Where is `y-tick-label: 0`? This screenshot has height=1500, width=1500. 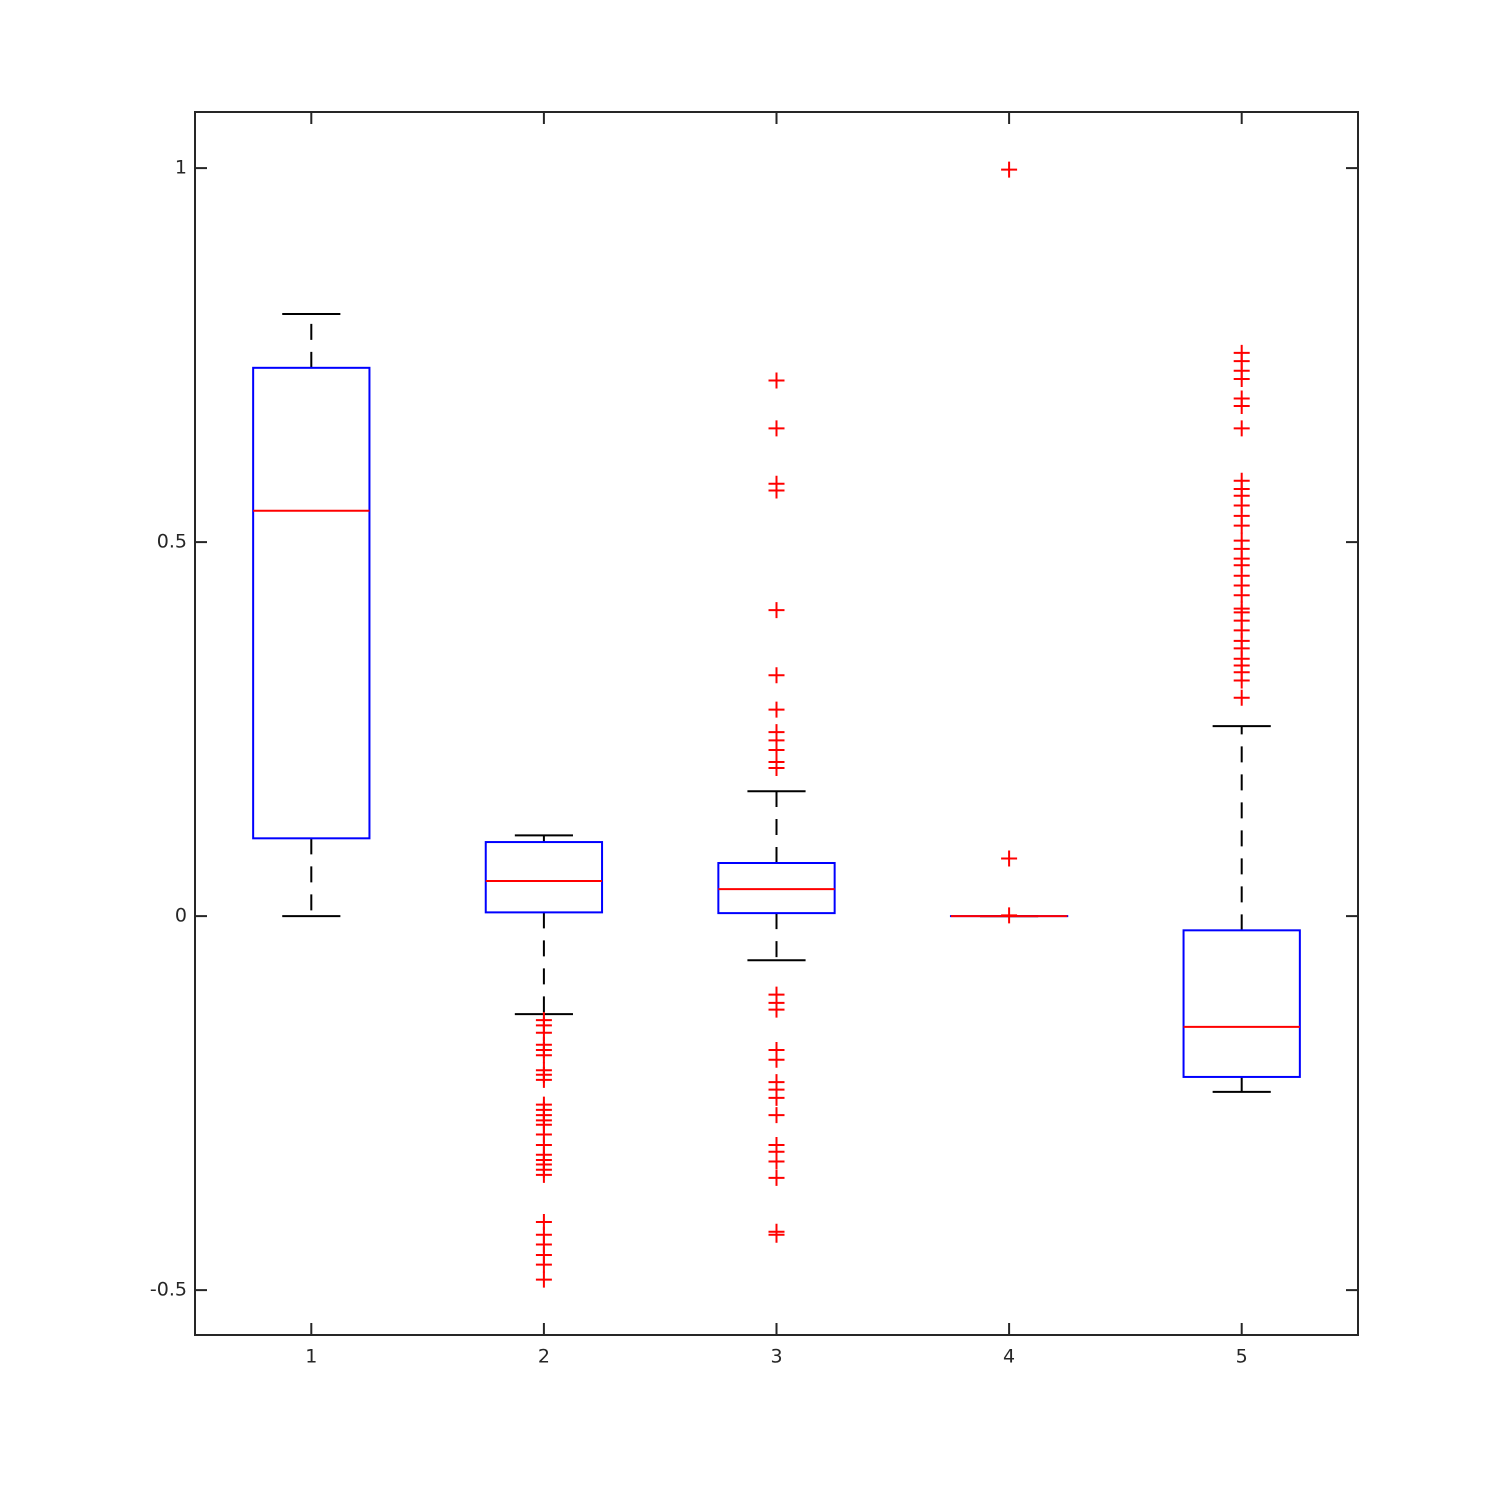
y-tick-label: 0 is located at coordinates (181, 916).